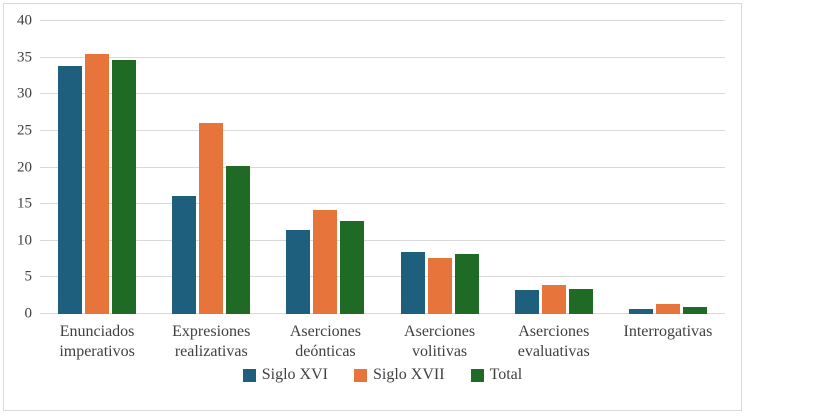 The height and width of the screenshot is (417, 819). What do you see at coordinates (24, 130) in the screenshot?
I see `y-tick-label: 25` at bounding box center [24, 130].